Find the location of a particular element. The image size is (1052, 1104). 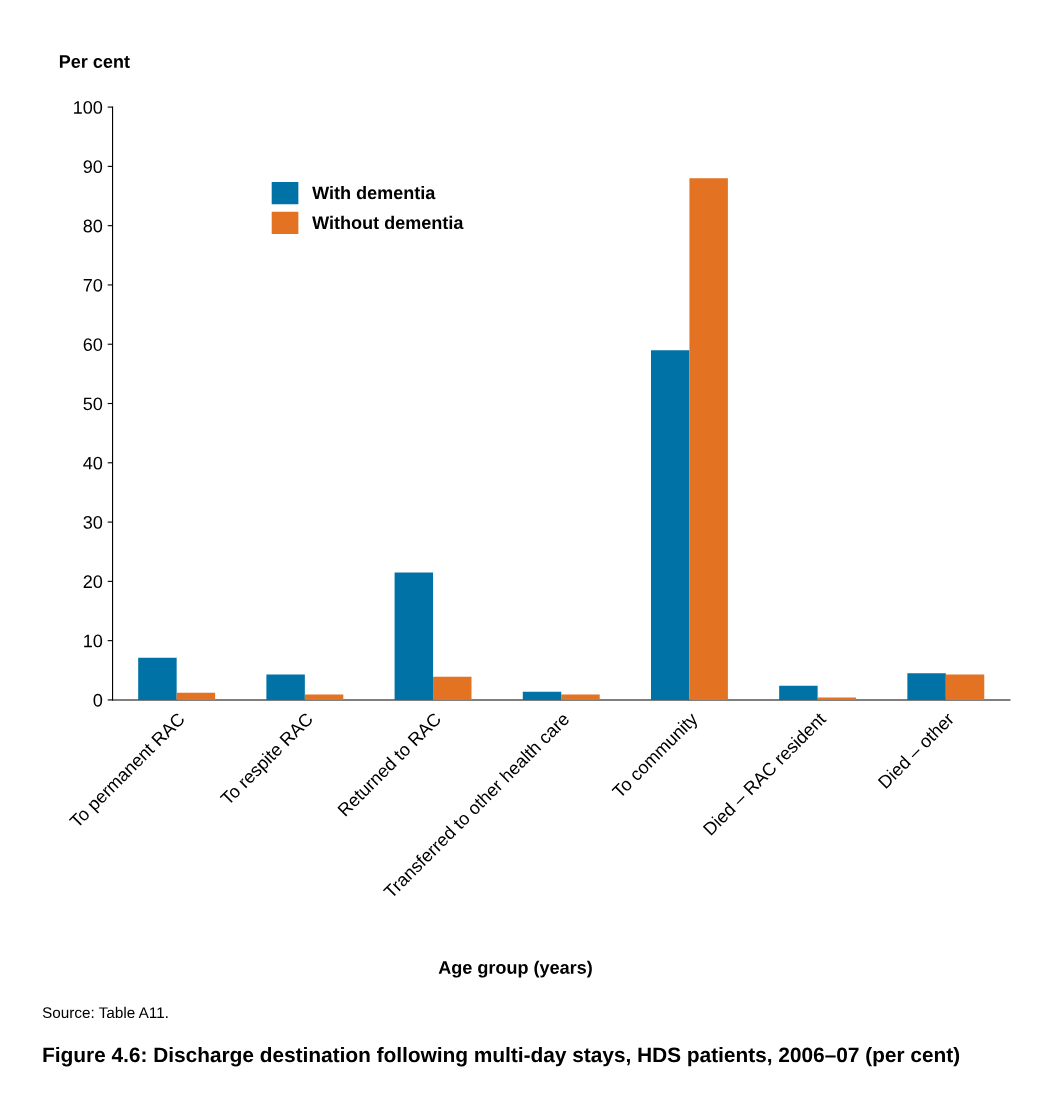

y-tick-label: 30 is located at coordinates (93, 522).